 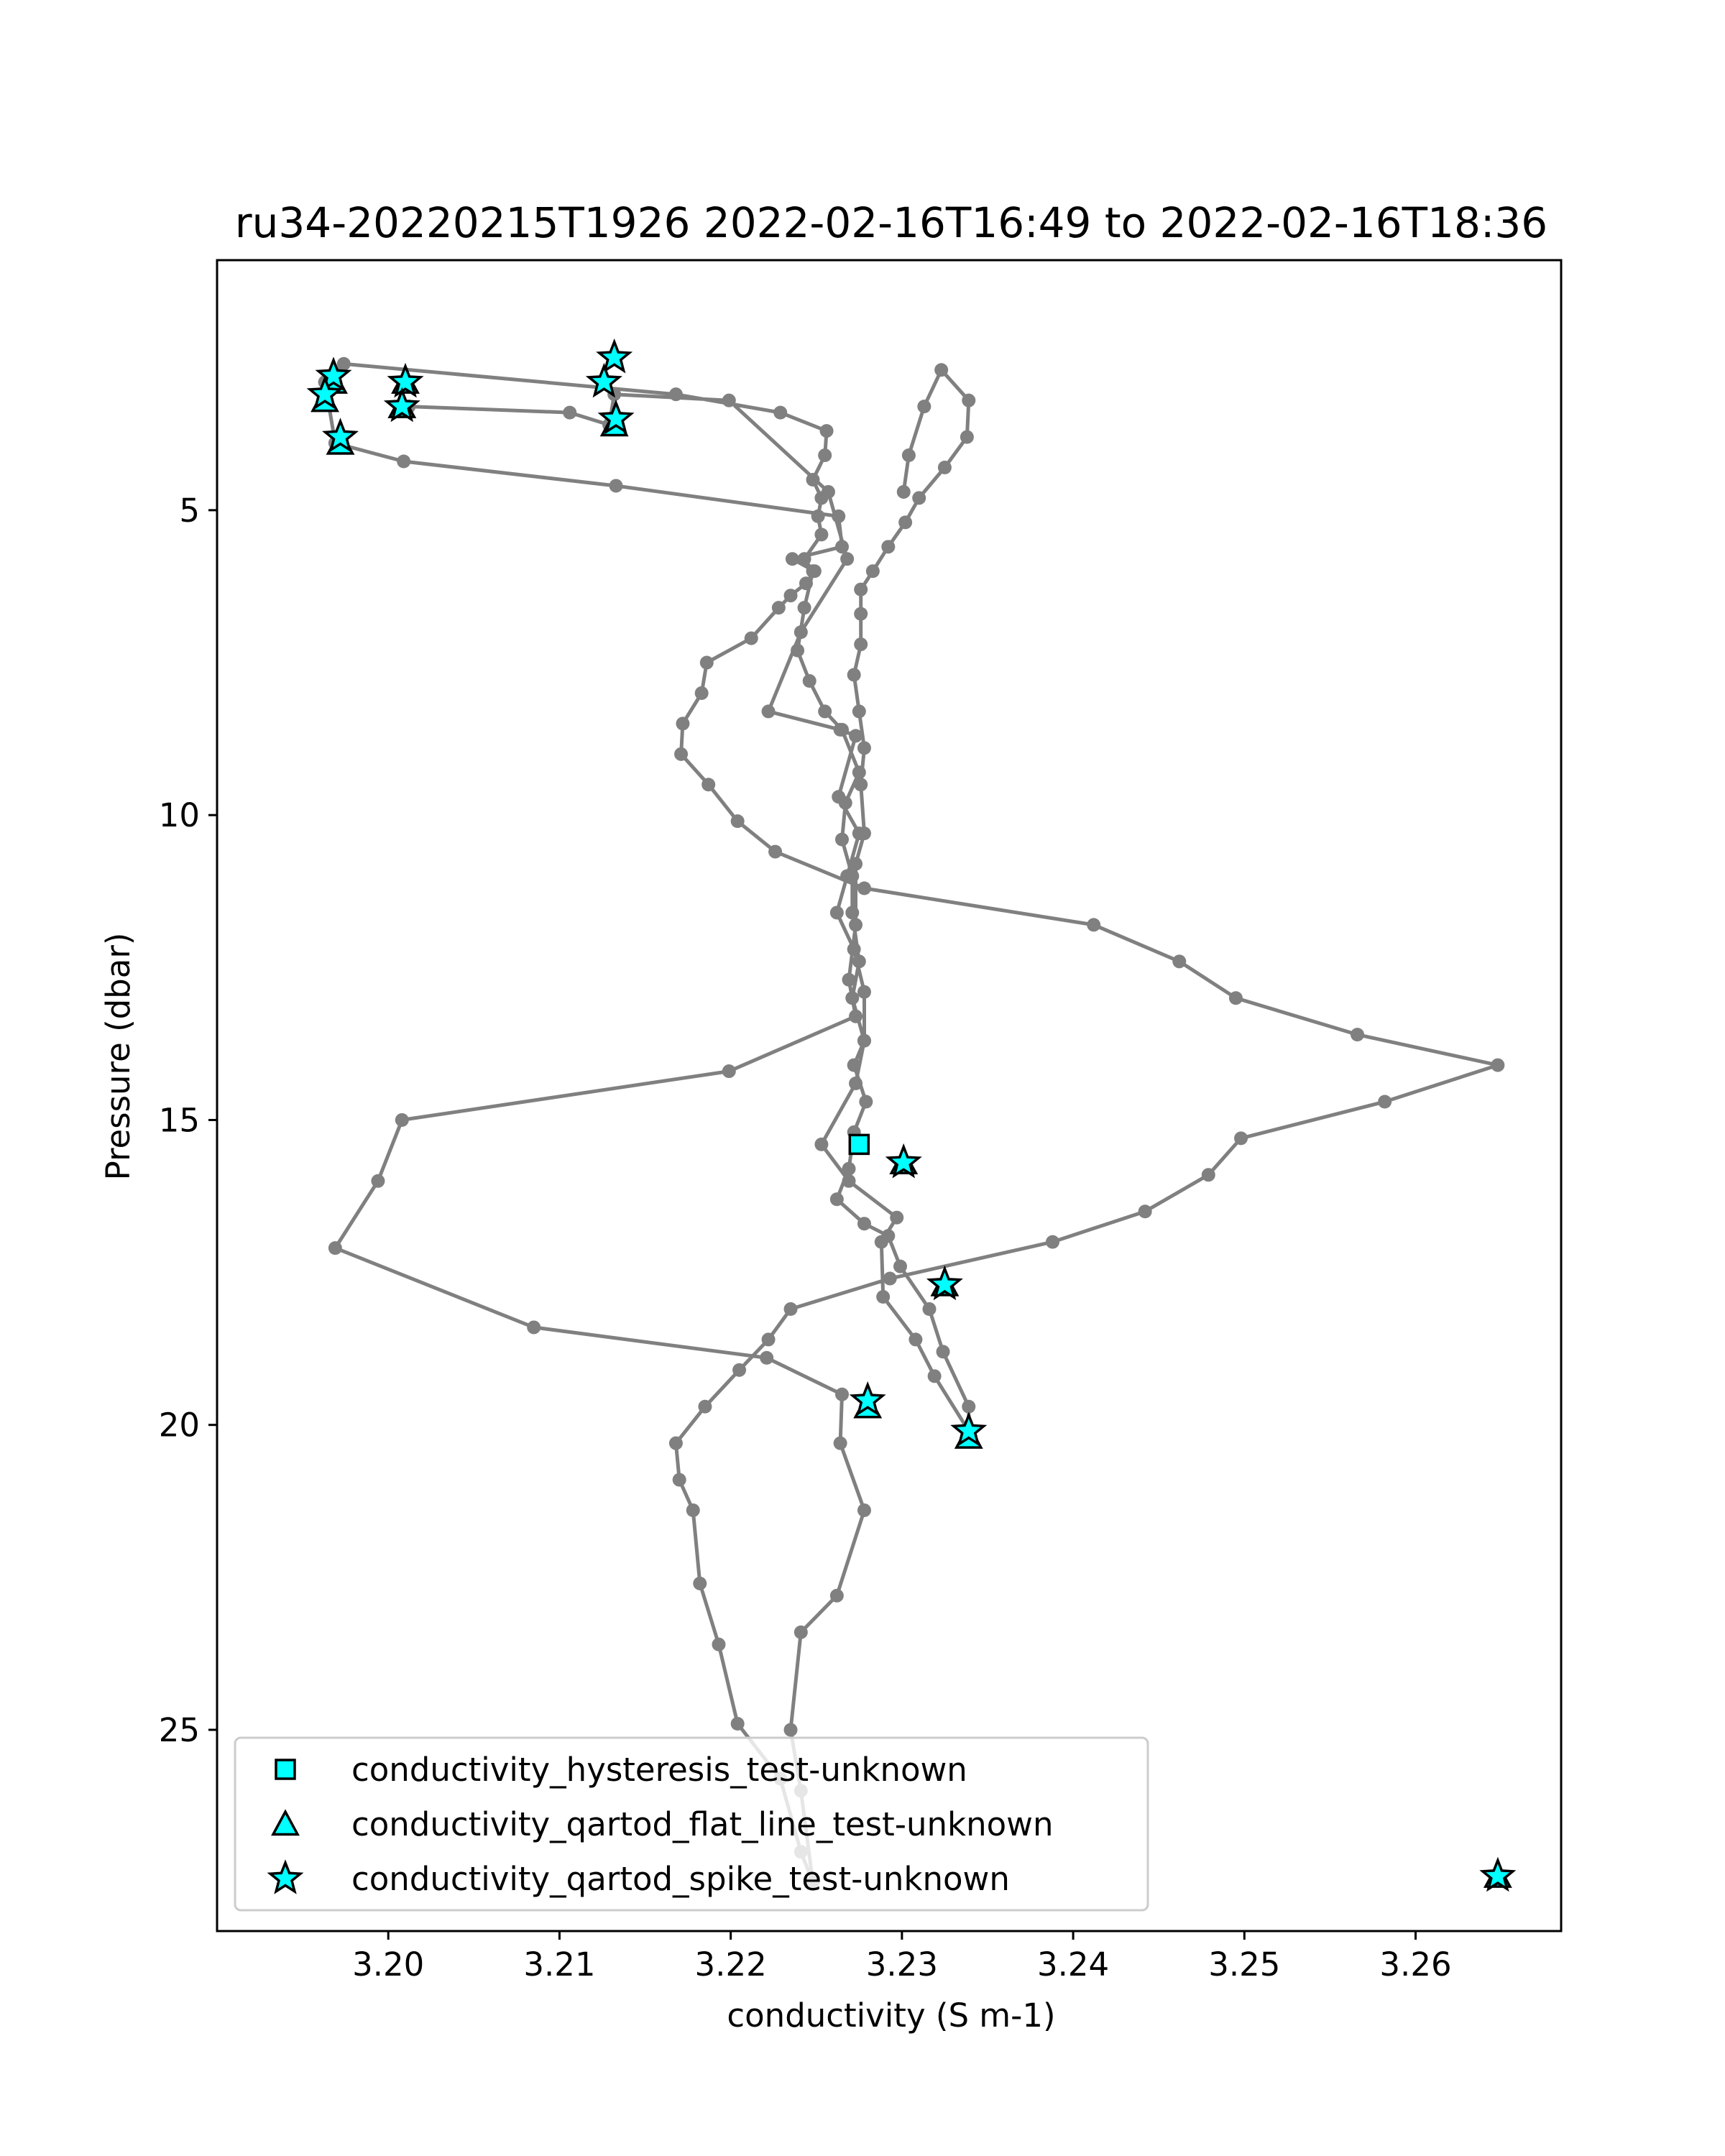 What do you see at coordinates (659, 1770) in the screenshot?
I see `legend-label: conductivity_hysteresis_test-unknown` at bounding box center [659, 1770].